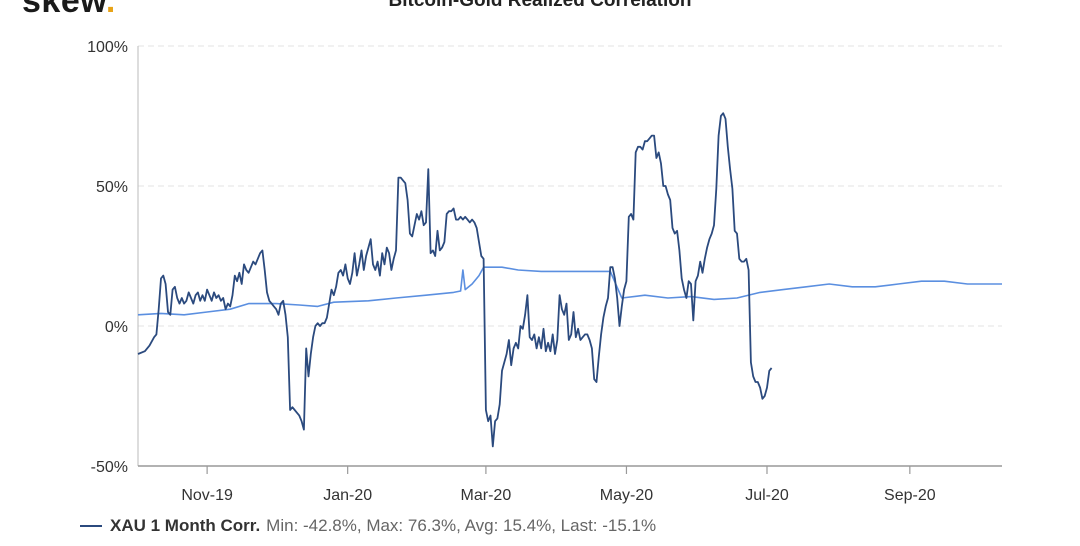 This screenshot has width=1080, height=546. I want to click on brand-logo: skew., so click(69, 10).